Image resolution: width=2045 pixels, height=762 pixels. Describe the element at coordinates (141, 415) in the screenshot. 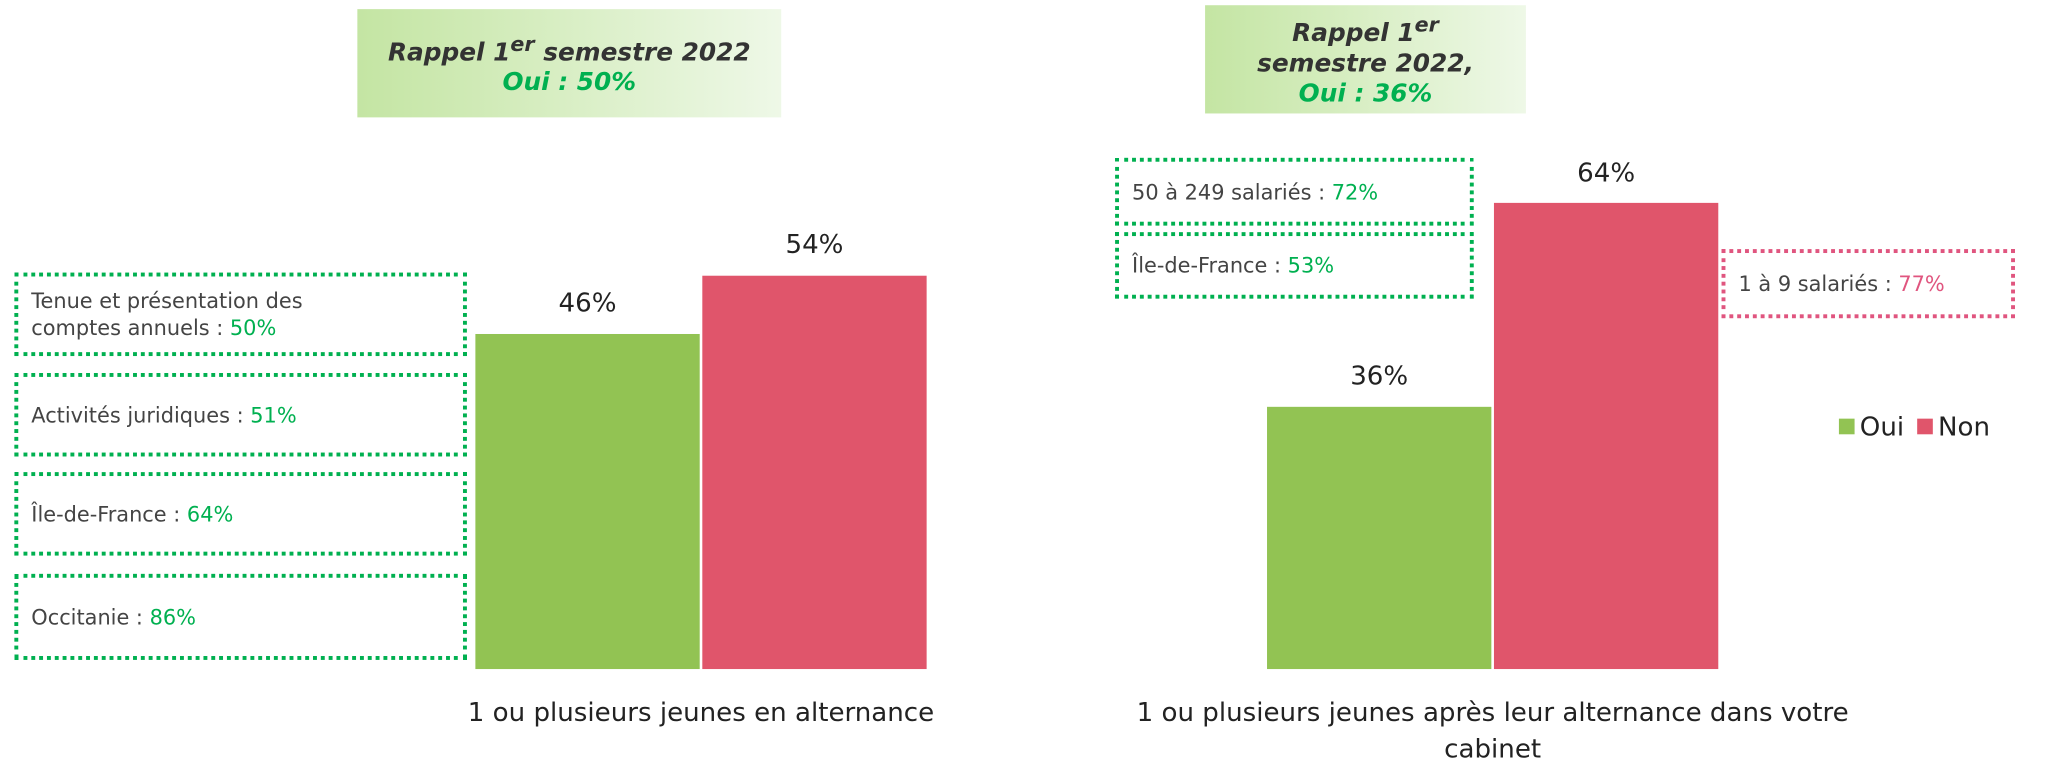

I see `callout-label: Activités juridiques :` at that location.